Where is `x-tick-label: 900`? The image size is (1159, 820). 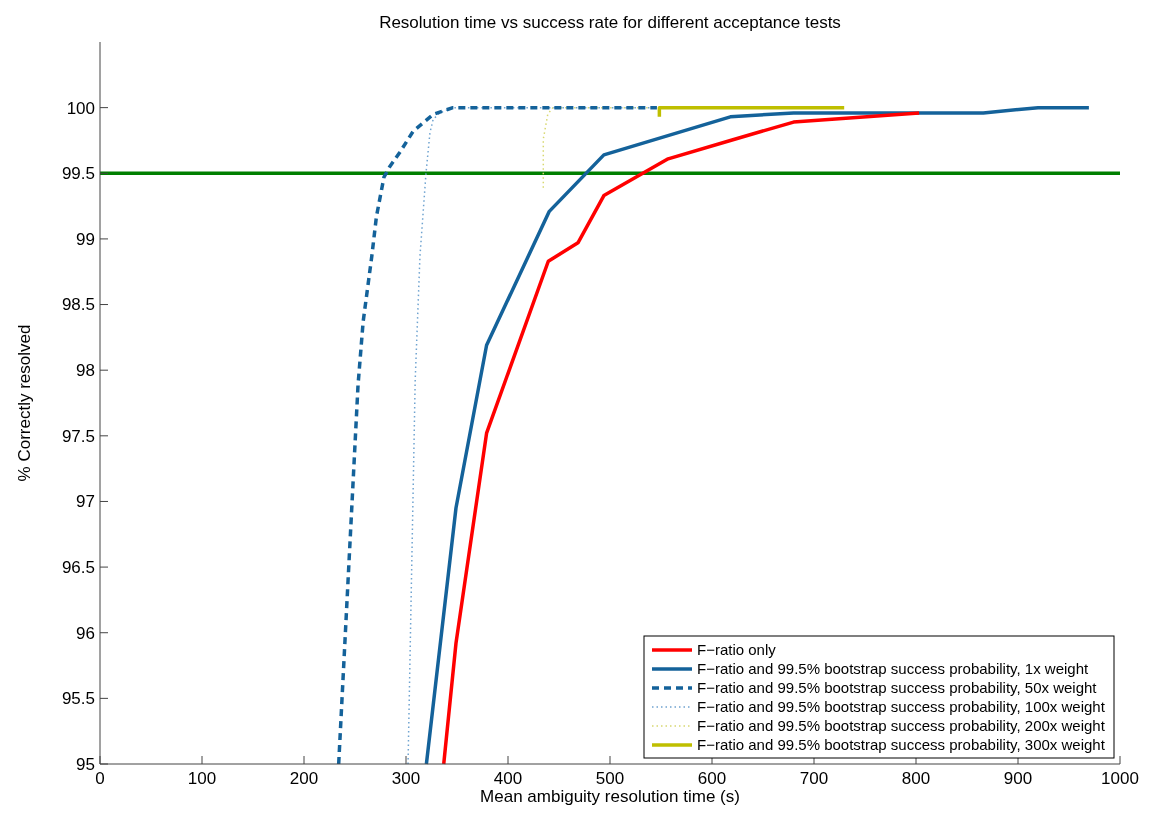
x-tick-label: 900 is located at coordinates (1018, 778).